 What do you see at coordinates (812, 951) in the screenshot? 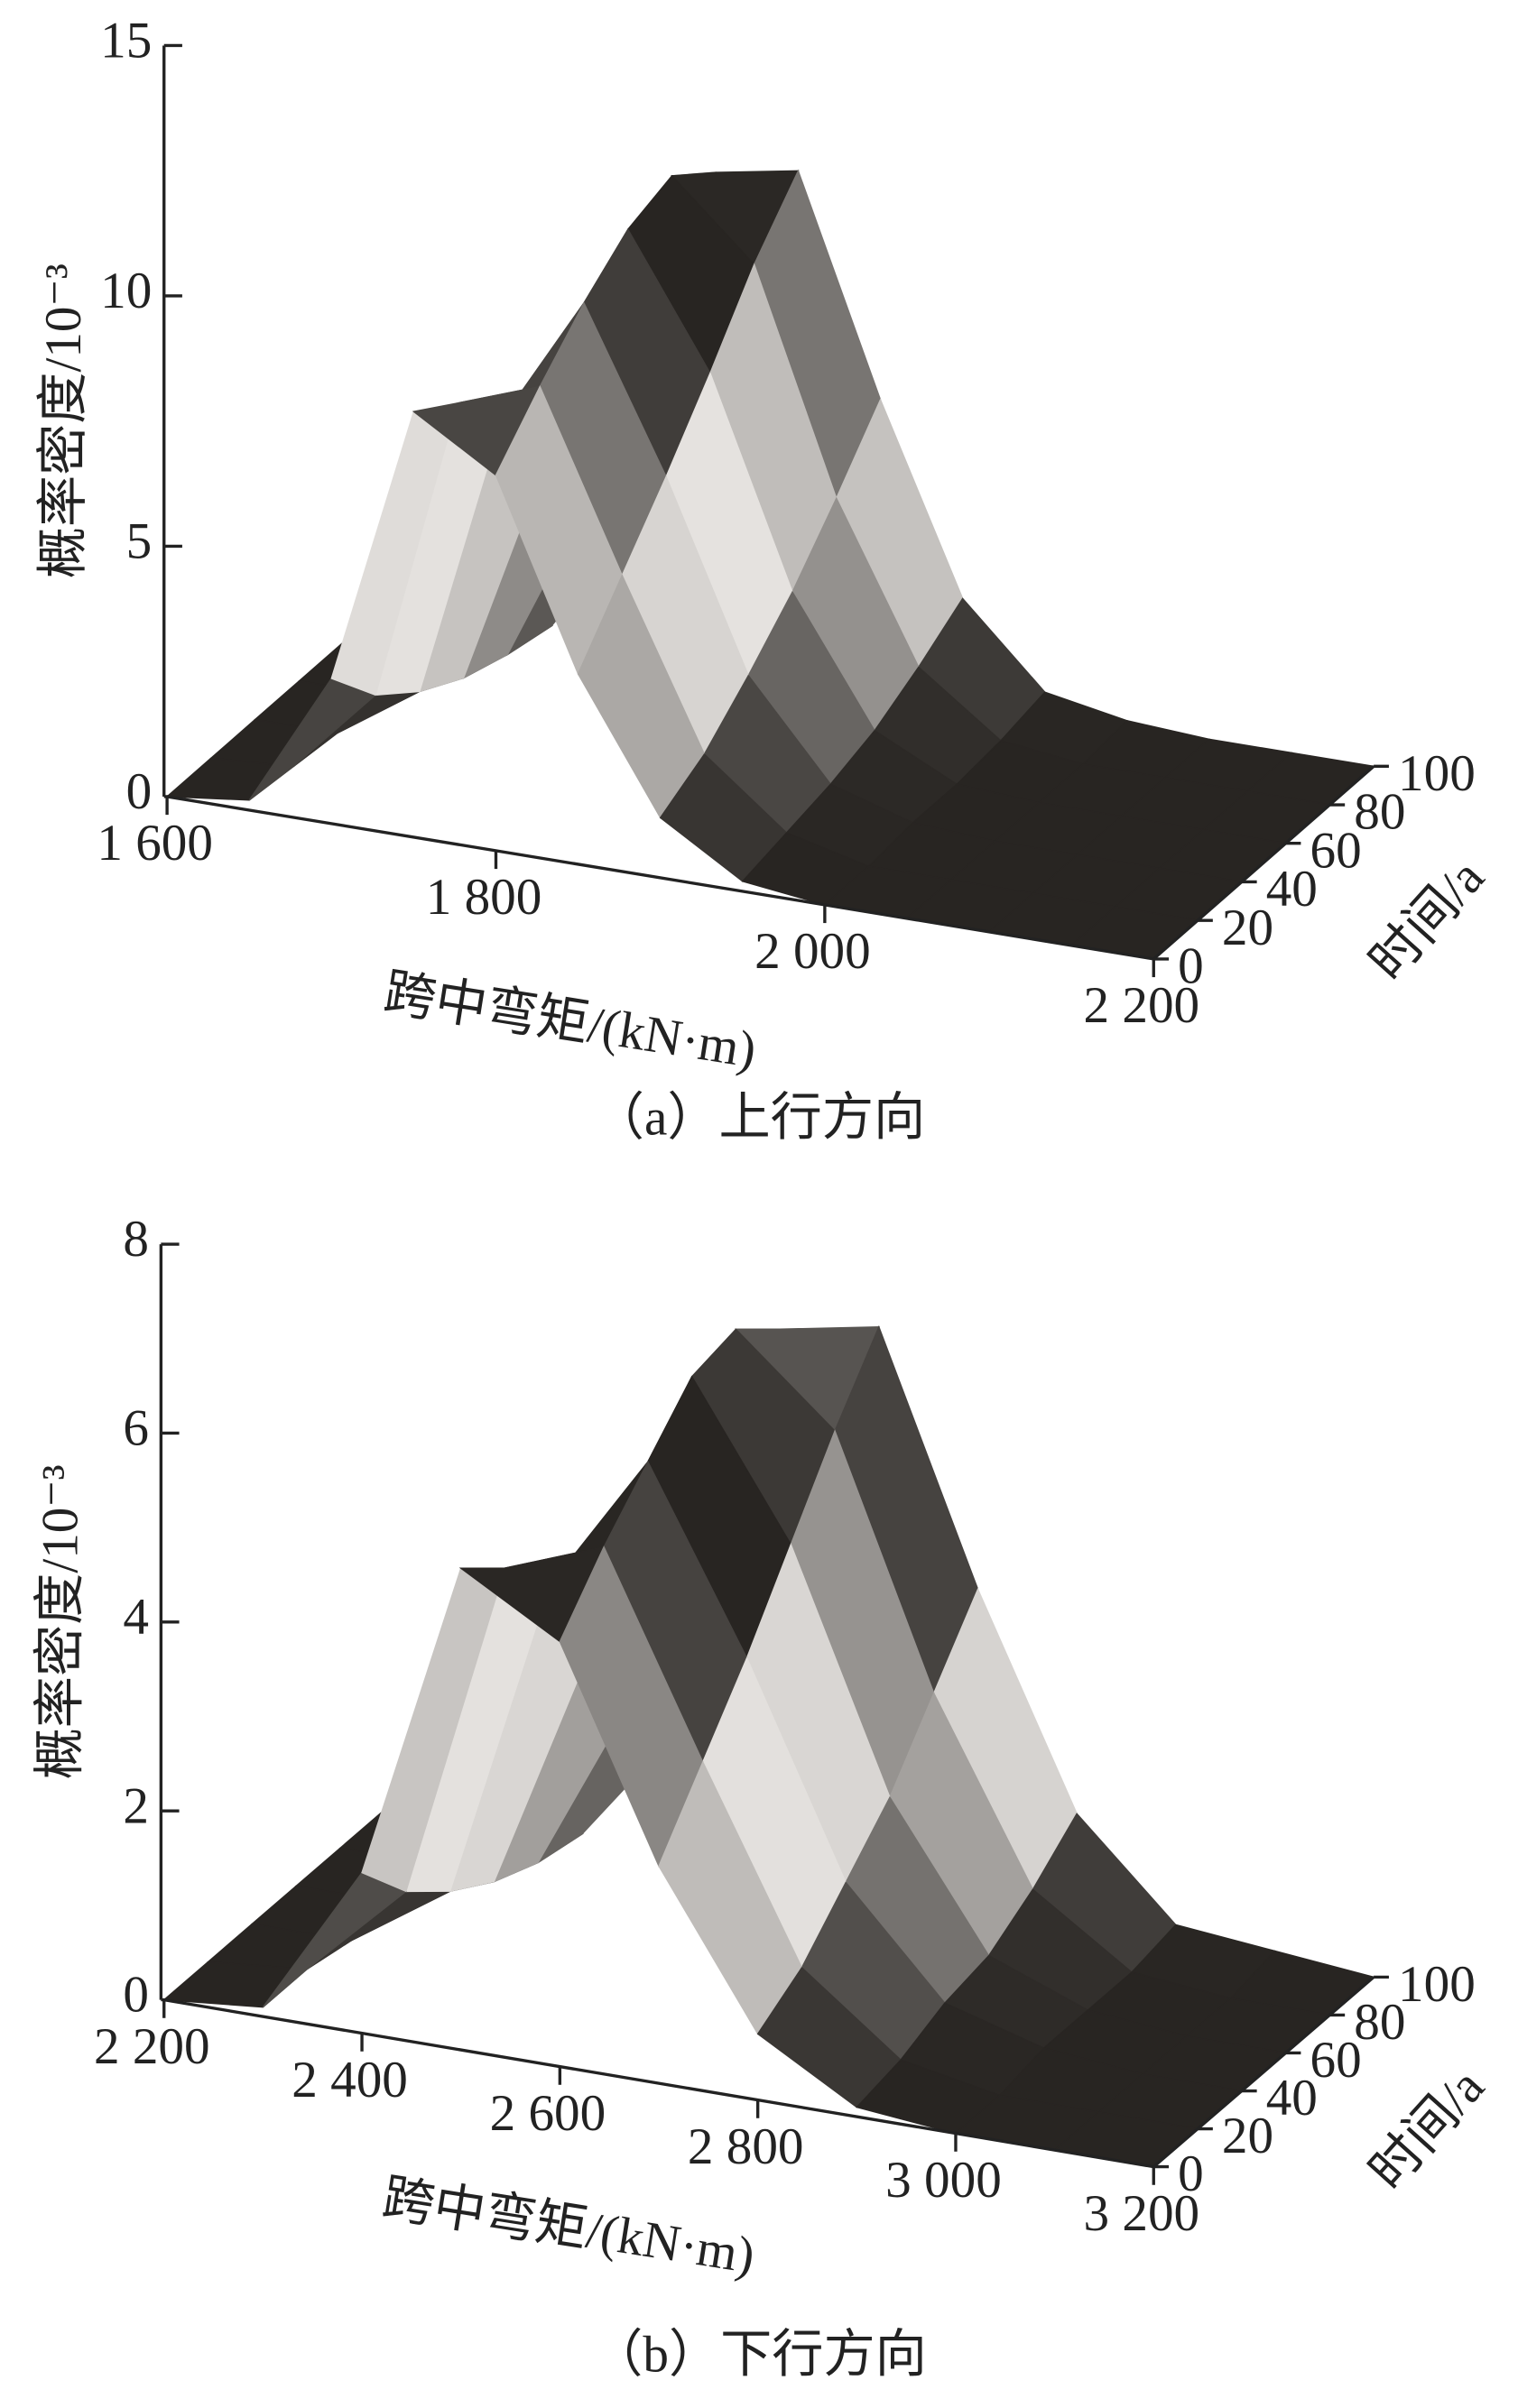
I see `x-tick-label: 2 000` at bounding box center [812, 951].